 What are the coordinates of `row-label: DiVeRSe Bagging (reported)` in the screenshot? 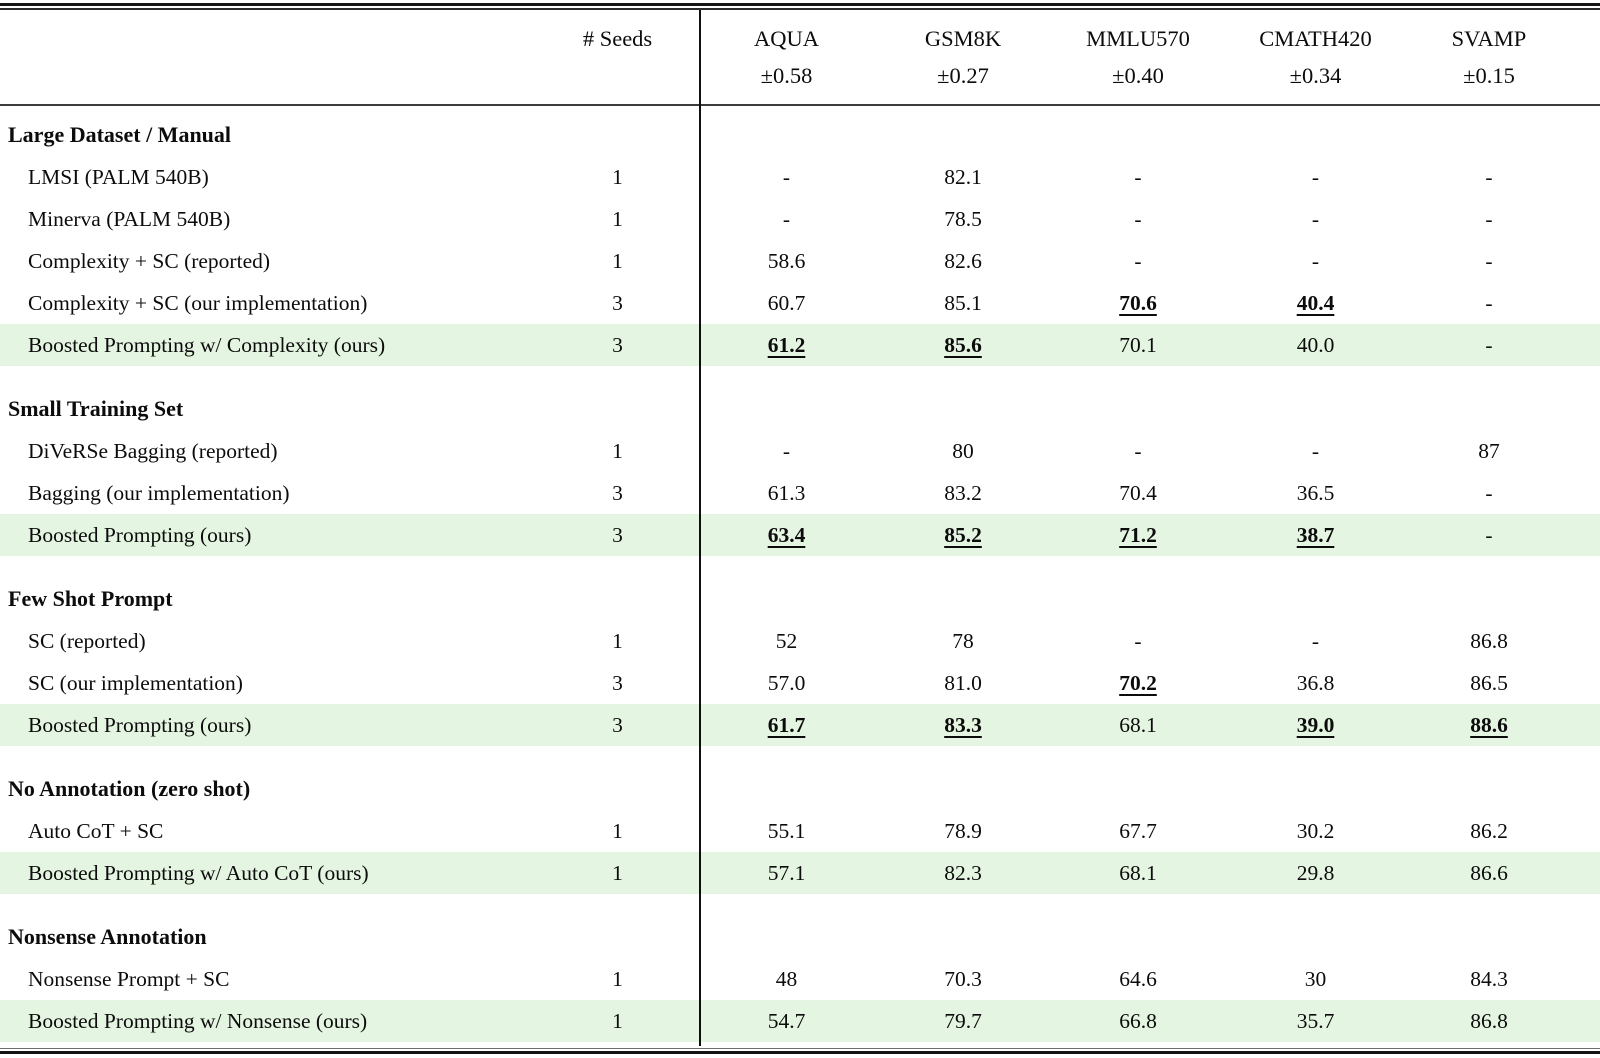 It's located at (153, 450).